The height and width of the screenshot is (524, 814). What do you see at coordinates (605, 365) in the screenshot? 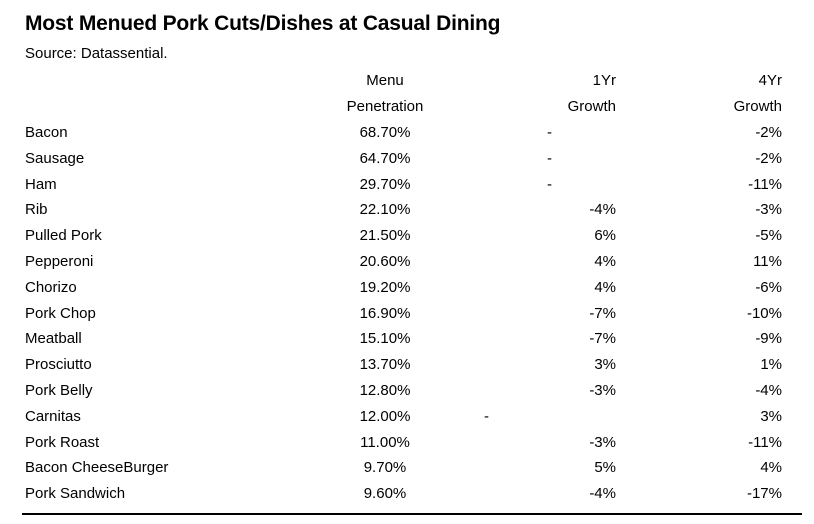
I see `row-growth-1yr: 3%` at bounding box center [605, 365].